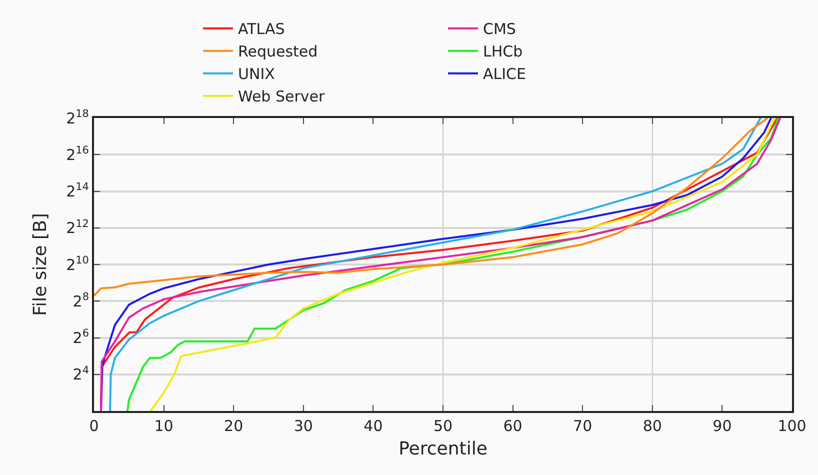  What do you see at coordinates (164, 426) in the screenshot?
I see `x-tick-label: 10` at bounding box center [164, 426].